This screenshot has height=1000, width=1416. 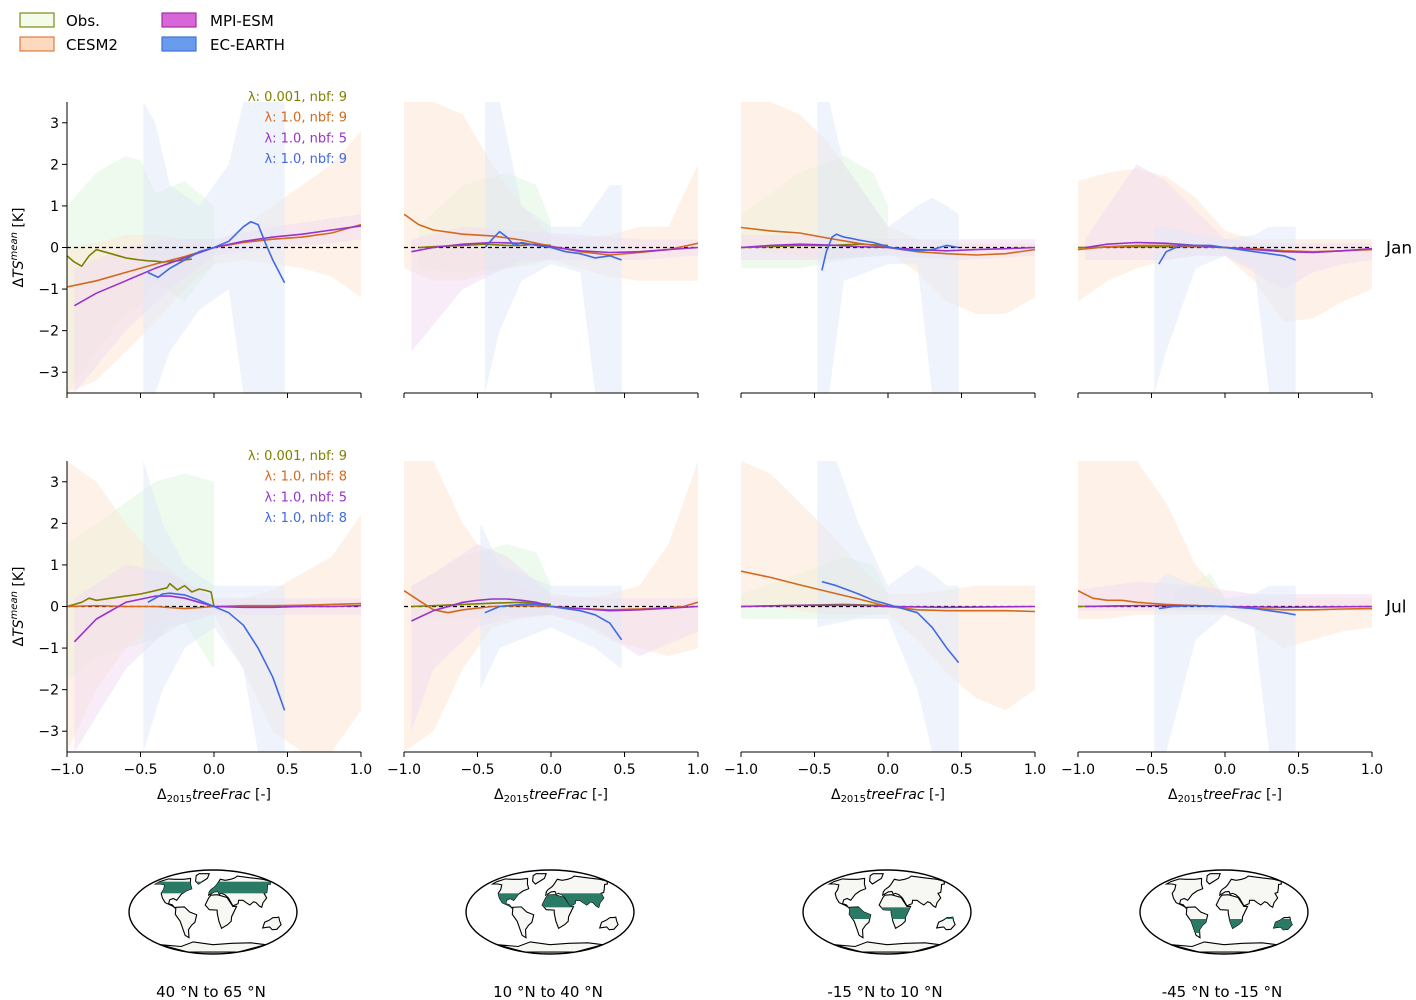 What do you see at coordinates (247, 45) in the screenshot?
I see `legend-label-ec-earth: EC-EARTH` at bounding box center [247, 45].